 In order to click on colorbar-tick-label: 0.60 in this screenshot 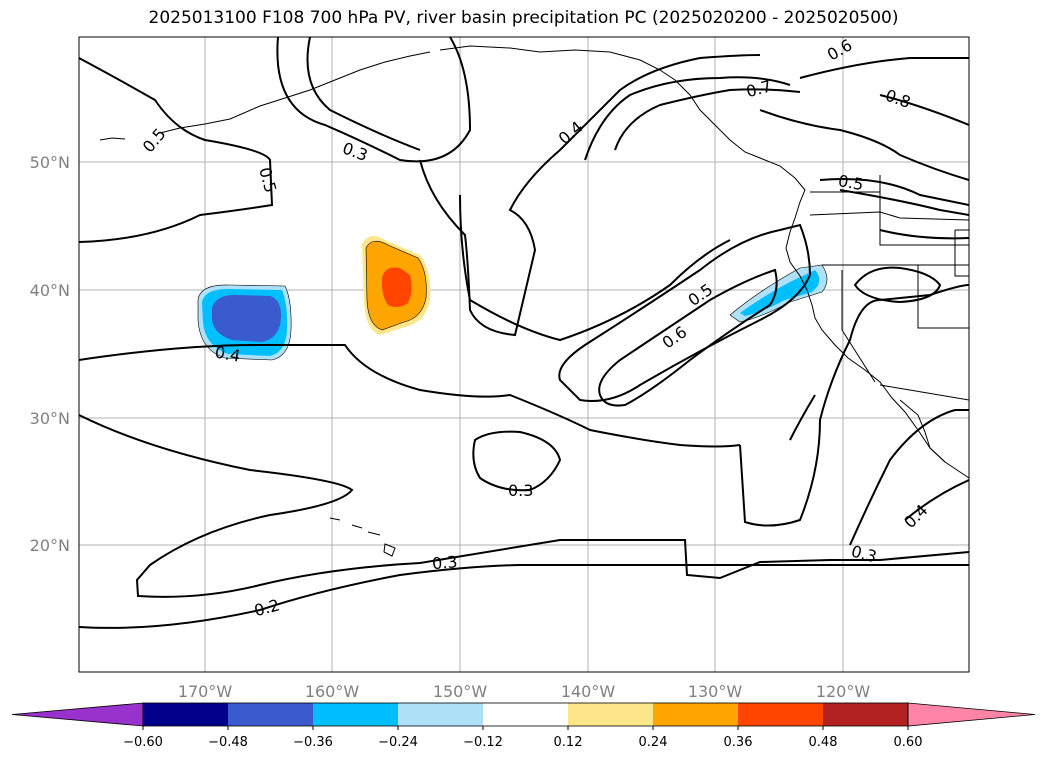, I will do `click(908, 742)`.